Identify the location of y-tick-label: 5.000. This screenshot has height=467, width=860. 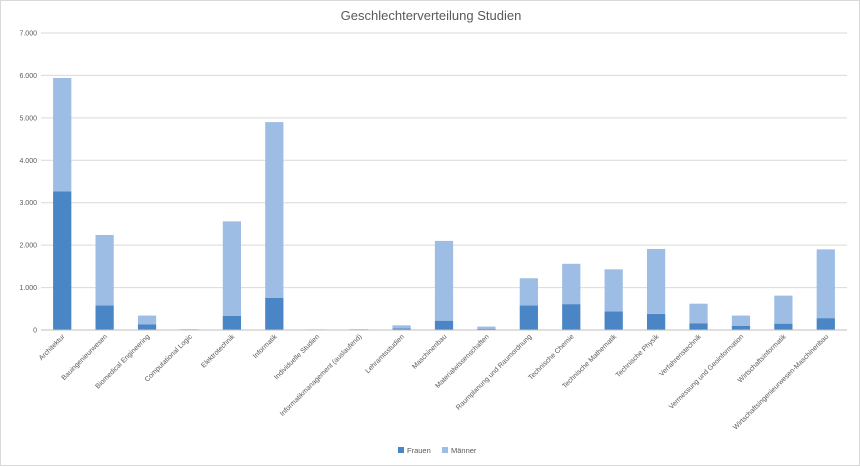
(28, 118).